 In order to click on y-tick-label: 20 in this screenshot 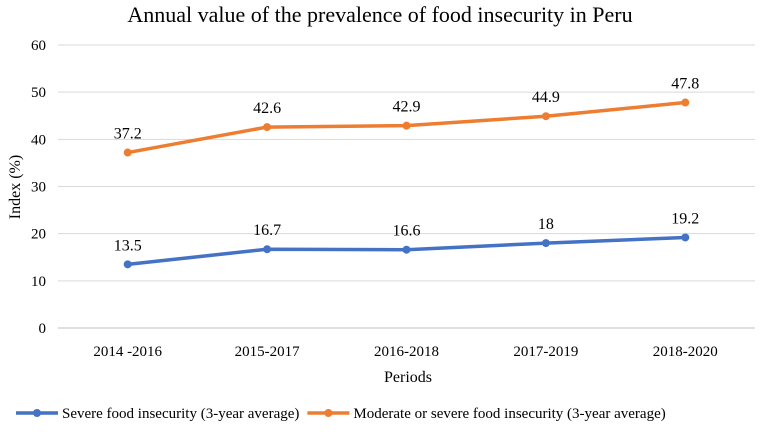, I will do `click(38, 235)`.